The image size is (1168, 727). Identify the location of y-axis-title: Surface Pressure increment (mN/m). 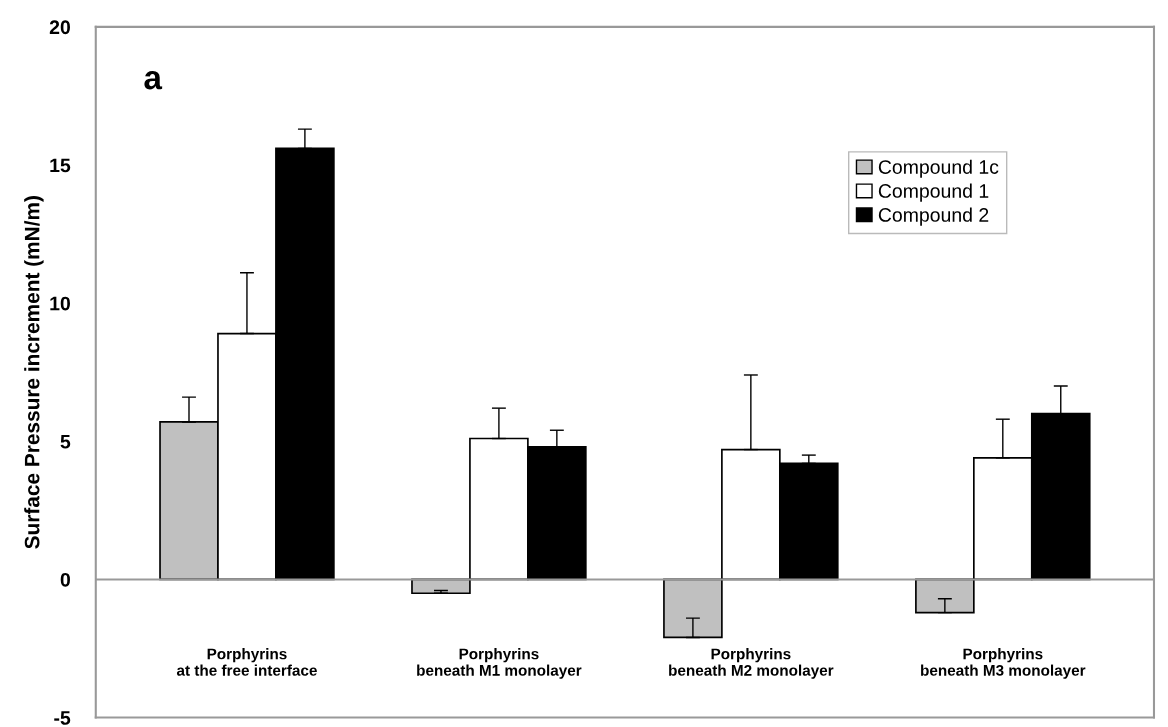
(34, 372).